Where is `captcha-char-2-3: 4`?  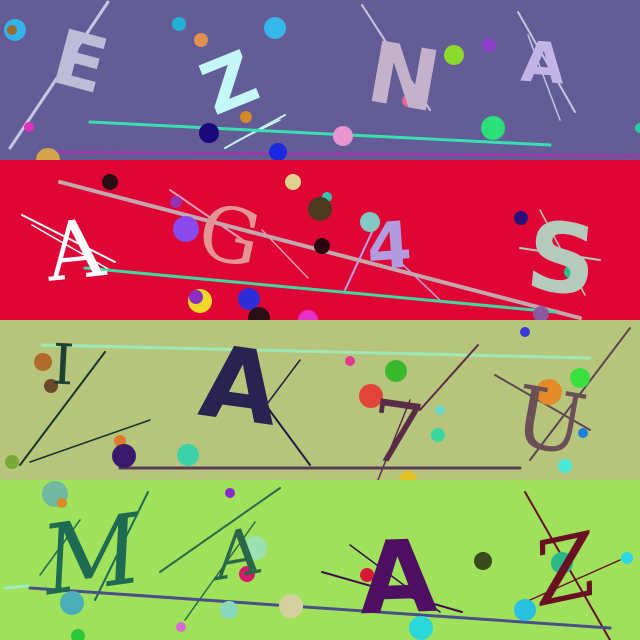
captcha-char-2-3: 4 is located at coordinates (389, 247).